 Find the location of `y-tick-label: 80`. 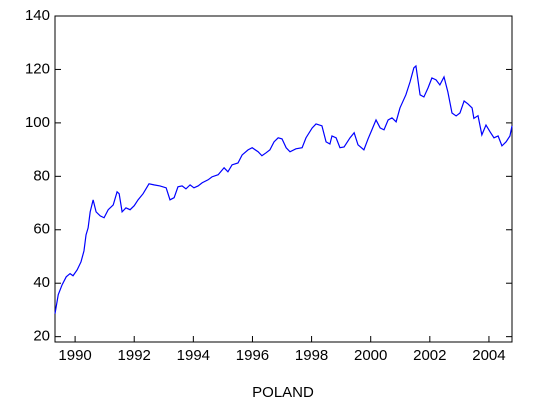

y-tick-label: 80 is located at coordinates (41, 175).